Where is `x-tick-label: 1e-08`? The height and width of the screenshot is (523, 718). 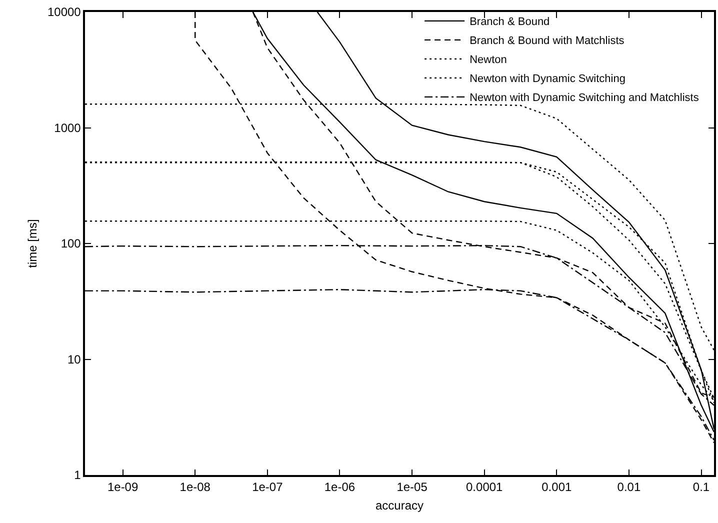 x-tick-label: 1e-08 is located at coordinates (195, 487).